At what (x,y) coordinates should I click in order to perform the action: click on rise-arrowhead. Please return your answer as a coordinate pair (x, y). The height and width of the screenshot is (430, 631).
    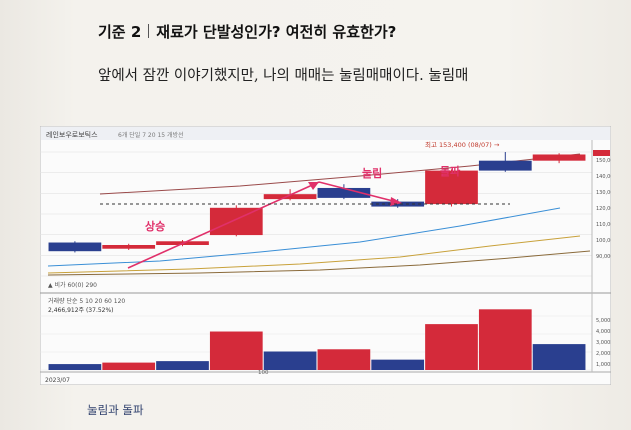
    Looking at the image, I should click on (313, 186).